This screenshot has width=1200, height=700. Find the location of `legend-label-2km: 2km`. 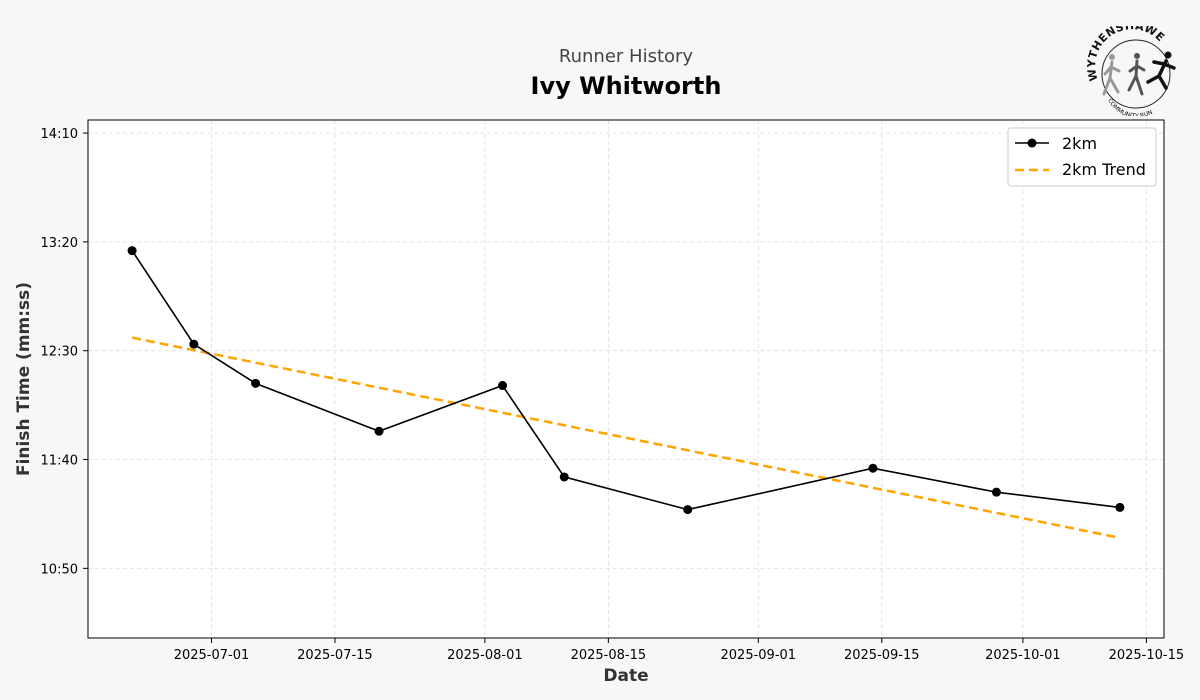

legend-label-2km: 2km is located at coordinates (1079, 143).